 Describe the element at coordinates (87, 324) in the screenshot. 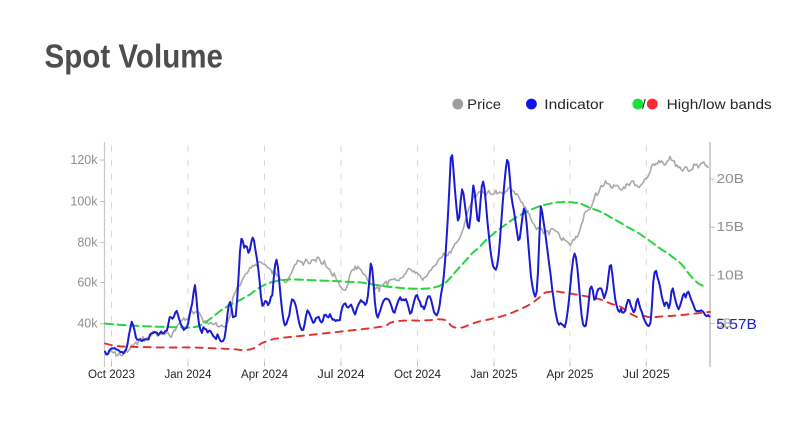

I see `svg-text: 40k` at that location.